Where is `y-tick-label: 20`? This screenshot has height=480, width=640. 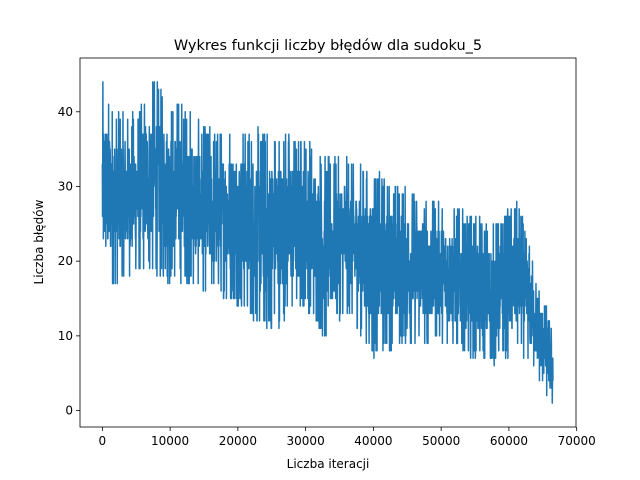 y-tick-label: 20 is located at coordinates (65, 261).